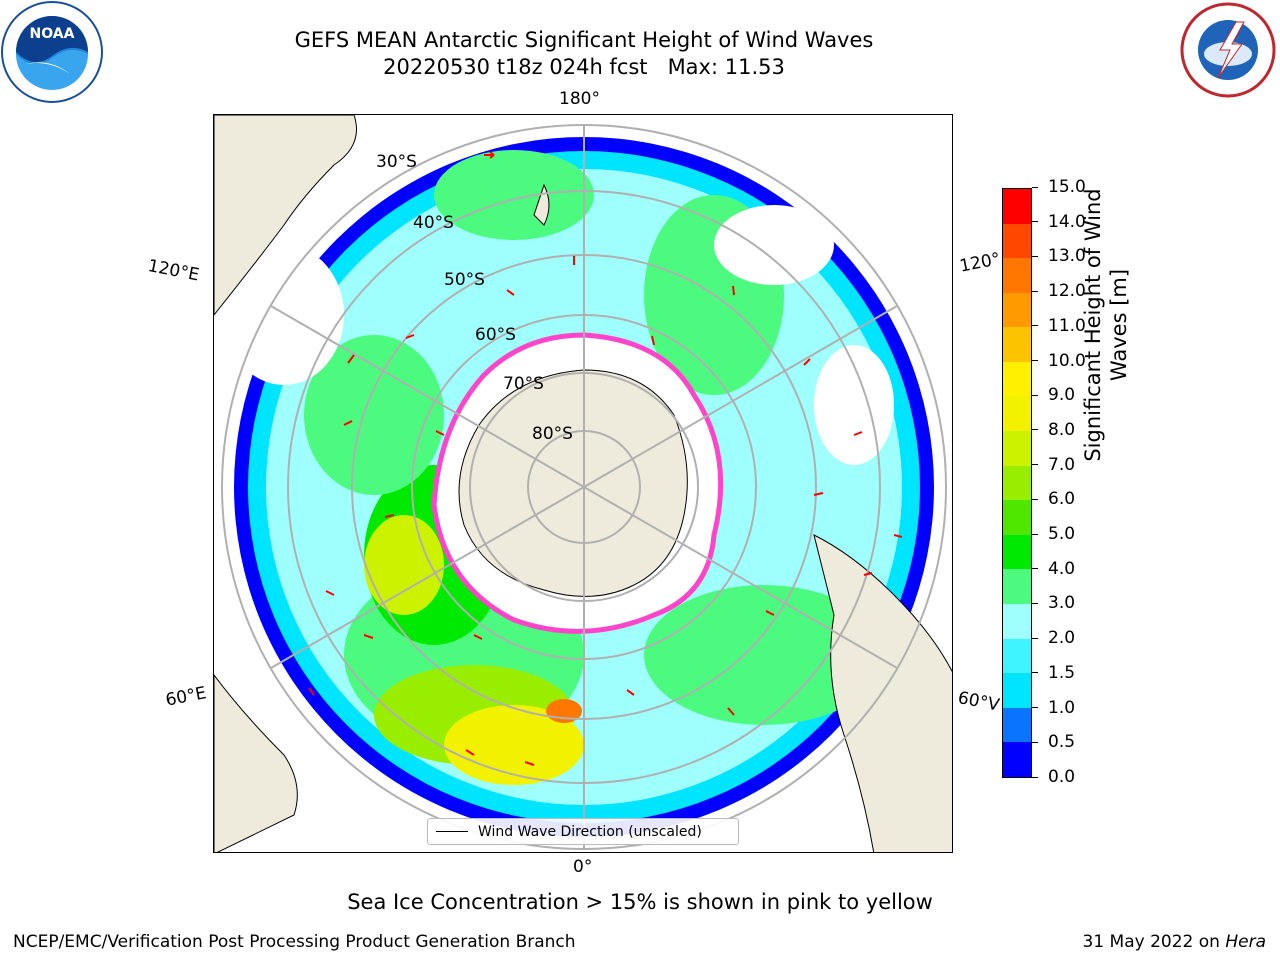 The height and width of the screenshot is (960, 1280). I want to click on chart-subtitle: 20220530 t18z 024h fcst Max: 11.53, so click(584, 67).